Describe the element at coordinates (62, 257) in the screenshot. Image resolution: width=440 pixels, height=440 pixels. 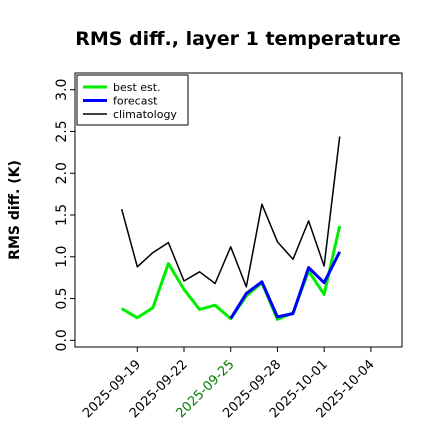
I see `y-tick-label: 1.0` at that location.